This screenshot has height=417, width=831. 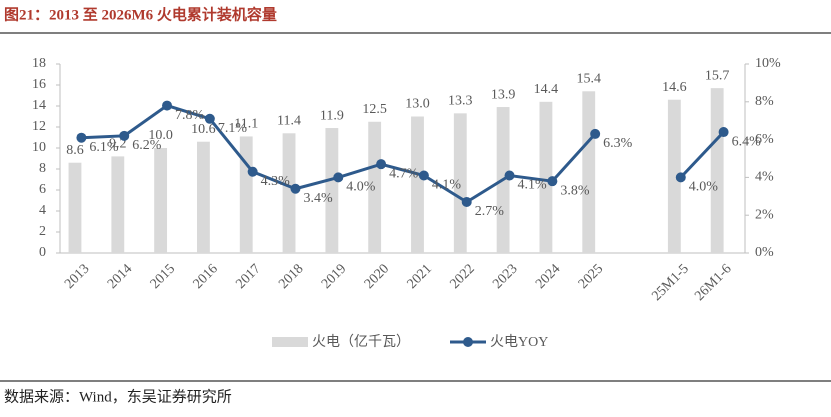 What do you see at coordinates (747, 141) in the screenshot?
I see `line-label: 6.4%` at bounding box center [747, 141].